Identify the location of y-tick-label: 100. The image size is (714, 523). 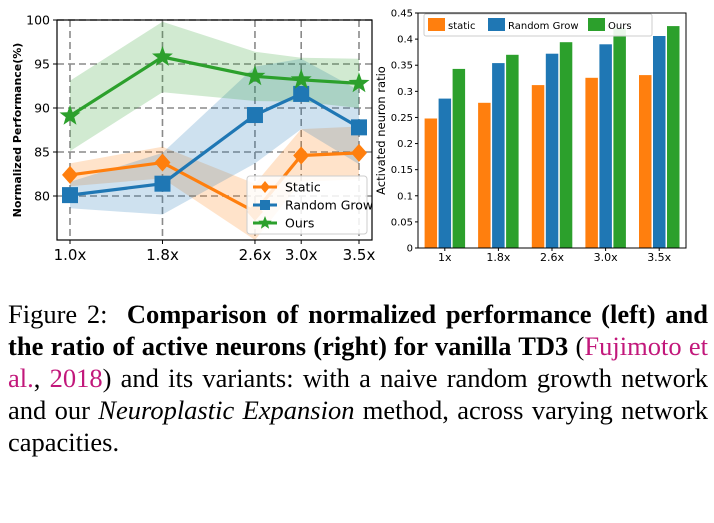
(38, 20).